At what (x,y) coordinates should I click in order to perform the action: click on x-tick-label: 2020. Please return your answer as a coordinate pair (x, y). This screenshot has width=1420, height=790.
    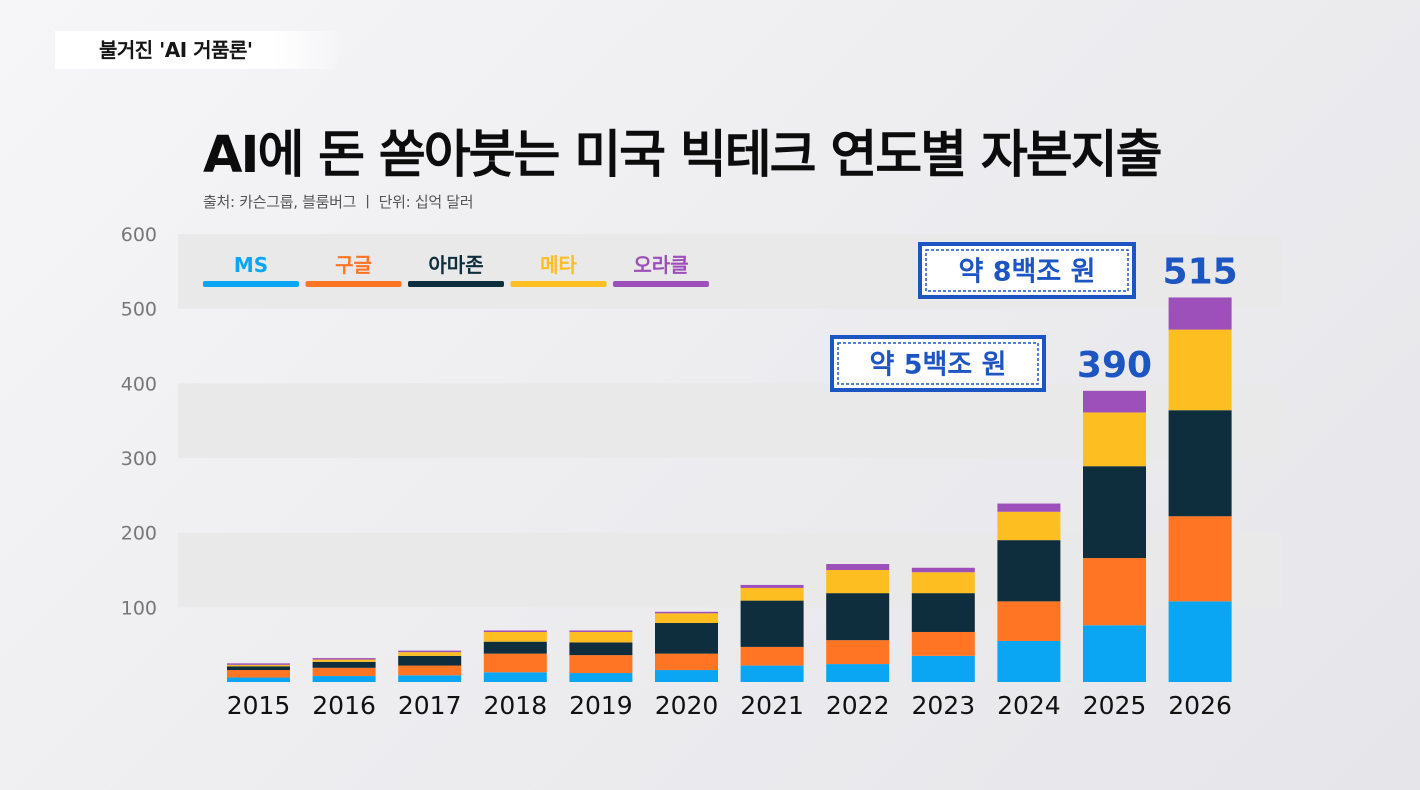
    Looking at the image, I should click on (687, 705).